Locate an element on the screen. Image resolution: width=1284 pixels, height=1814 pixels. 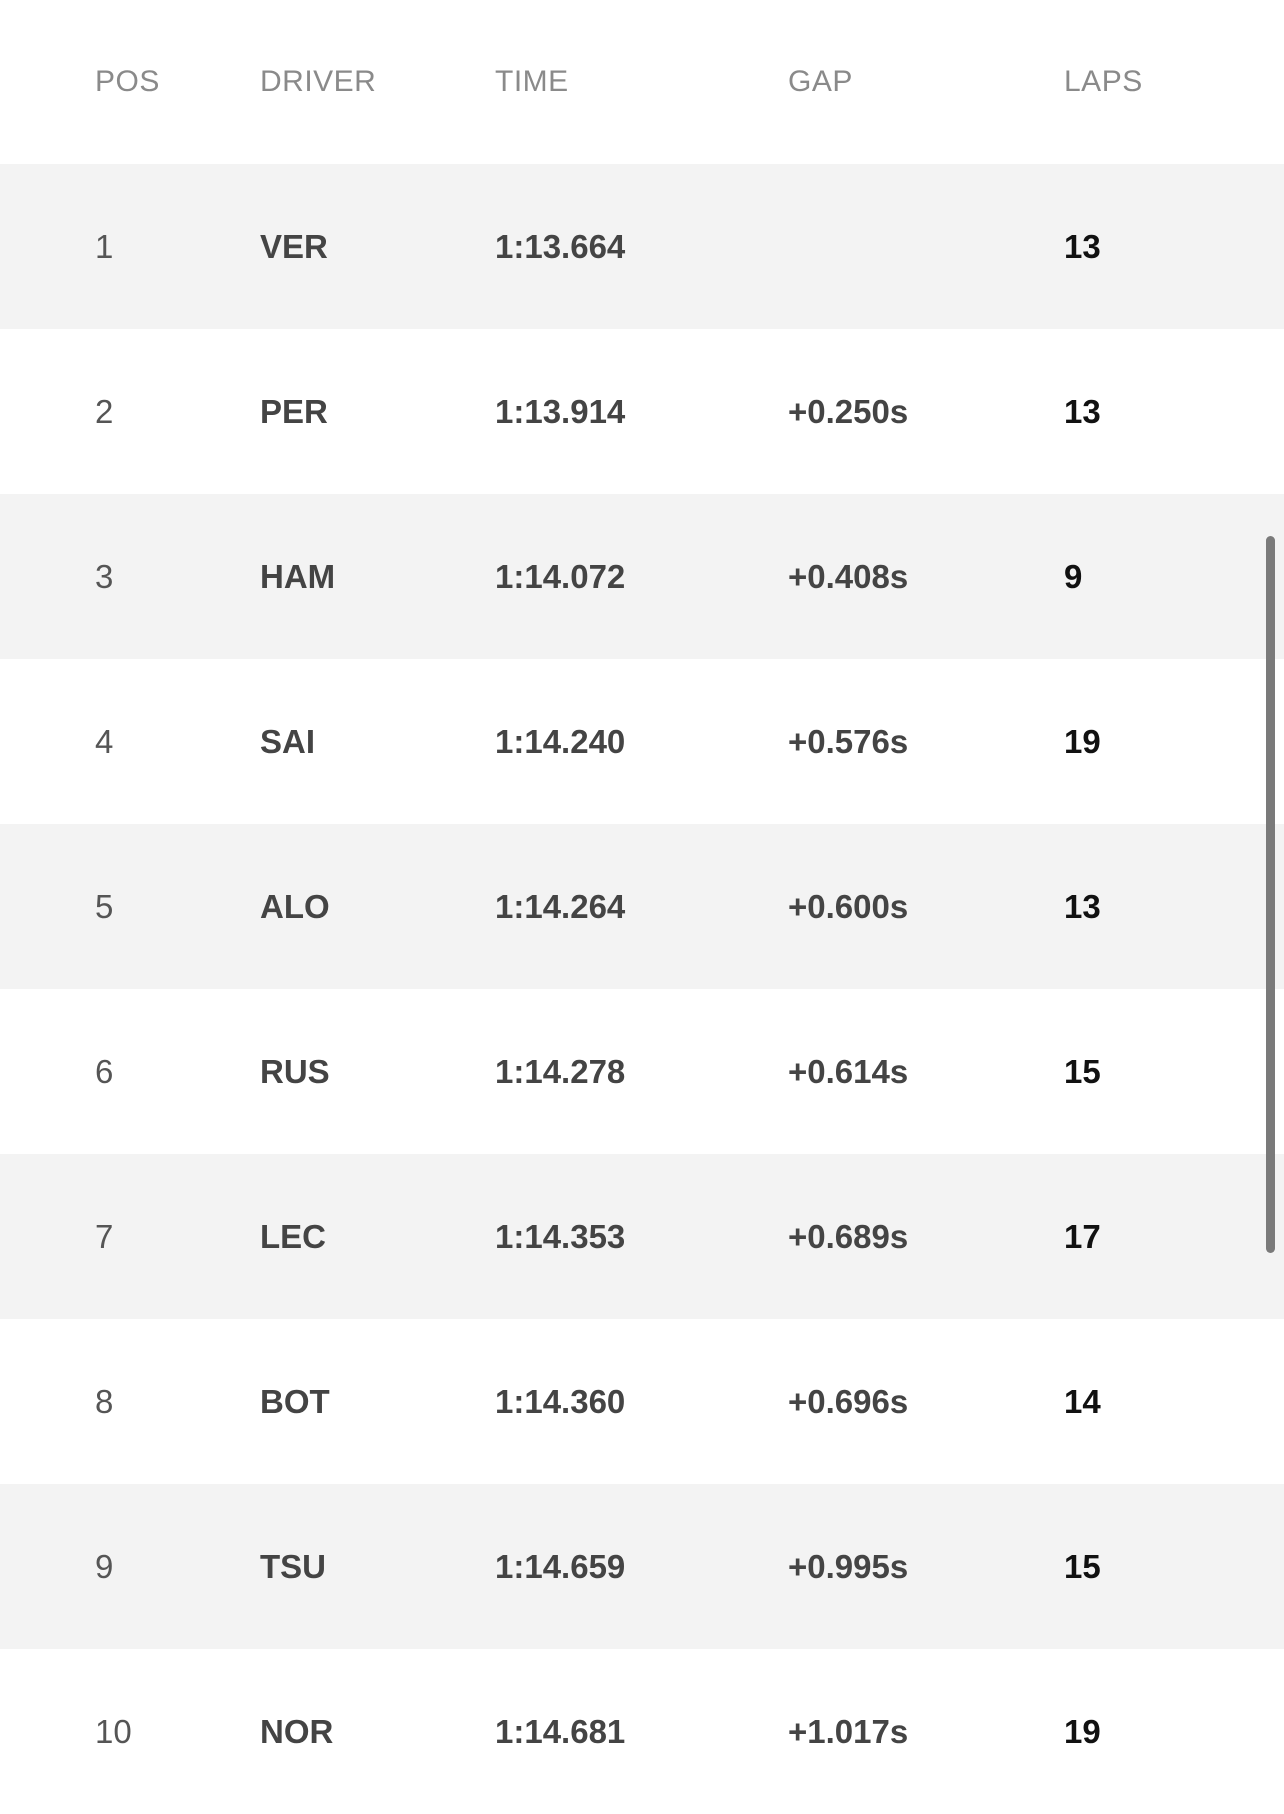
cell-pos: 10 is located at coordinates (113, 1731).